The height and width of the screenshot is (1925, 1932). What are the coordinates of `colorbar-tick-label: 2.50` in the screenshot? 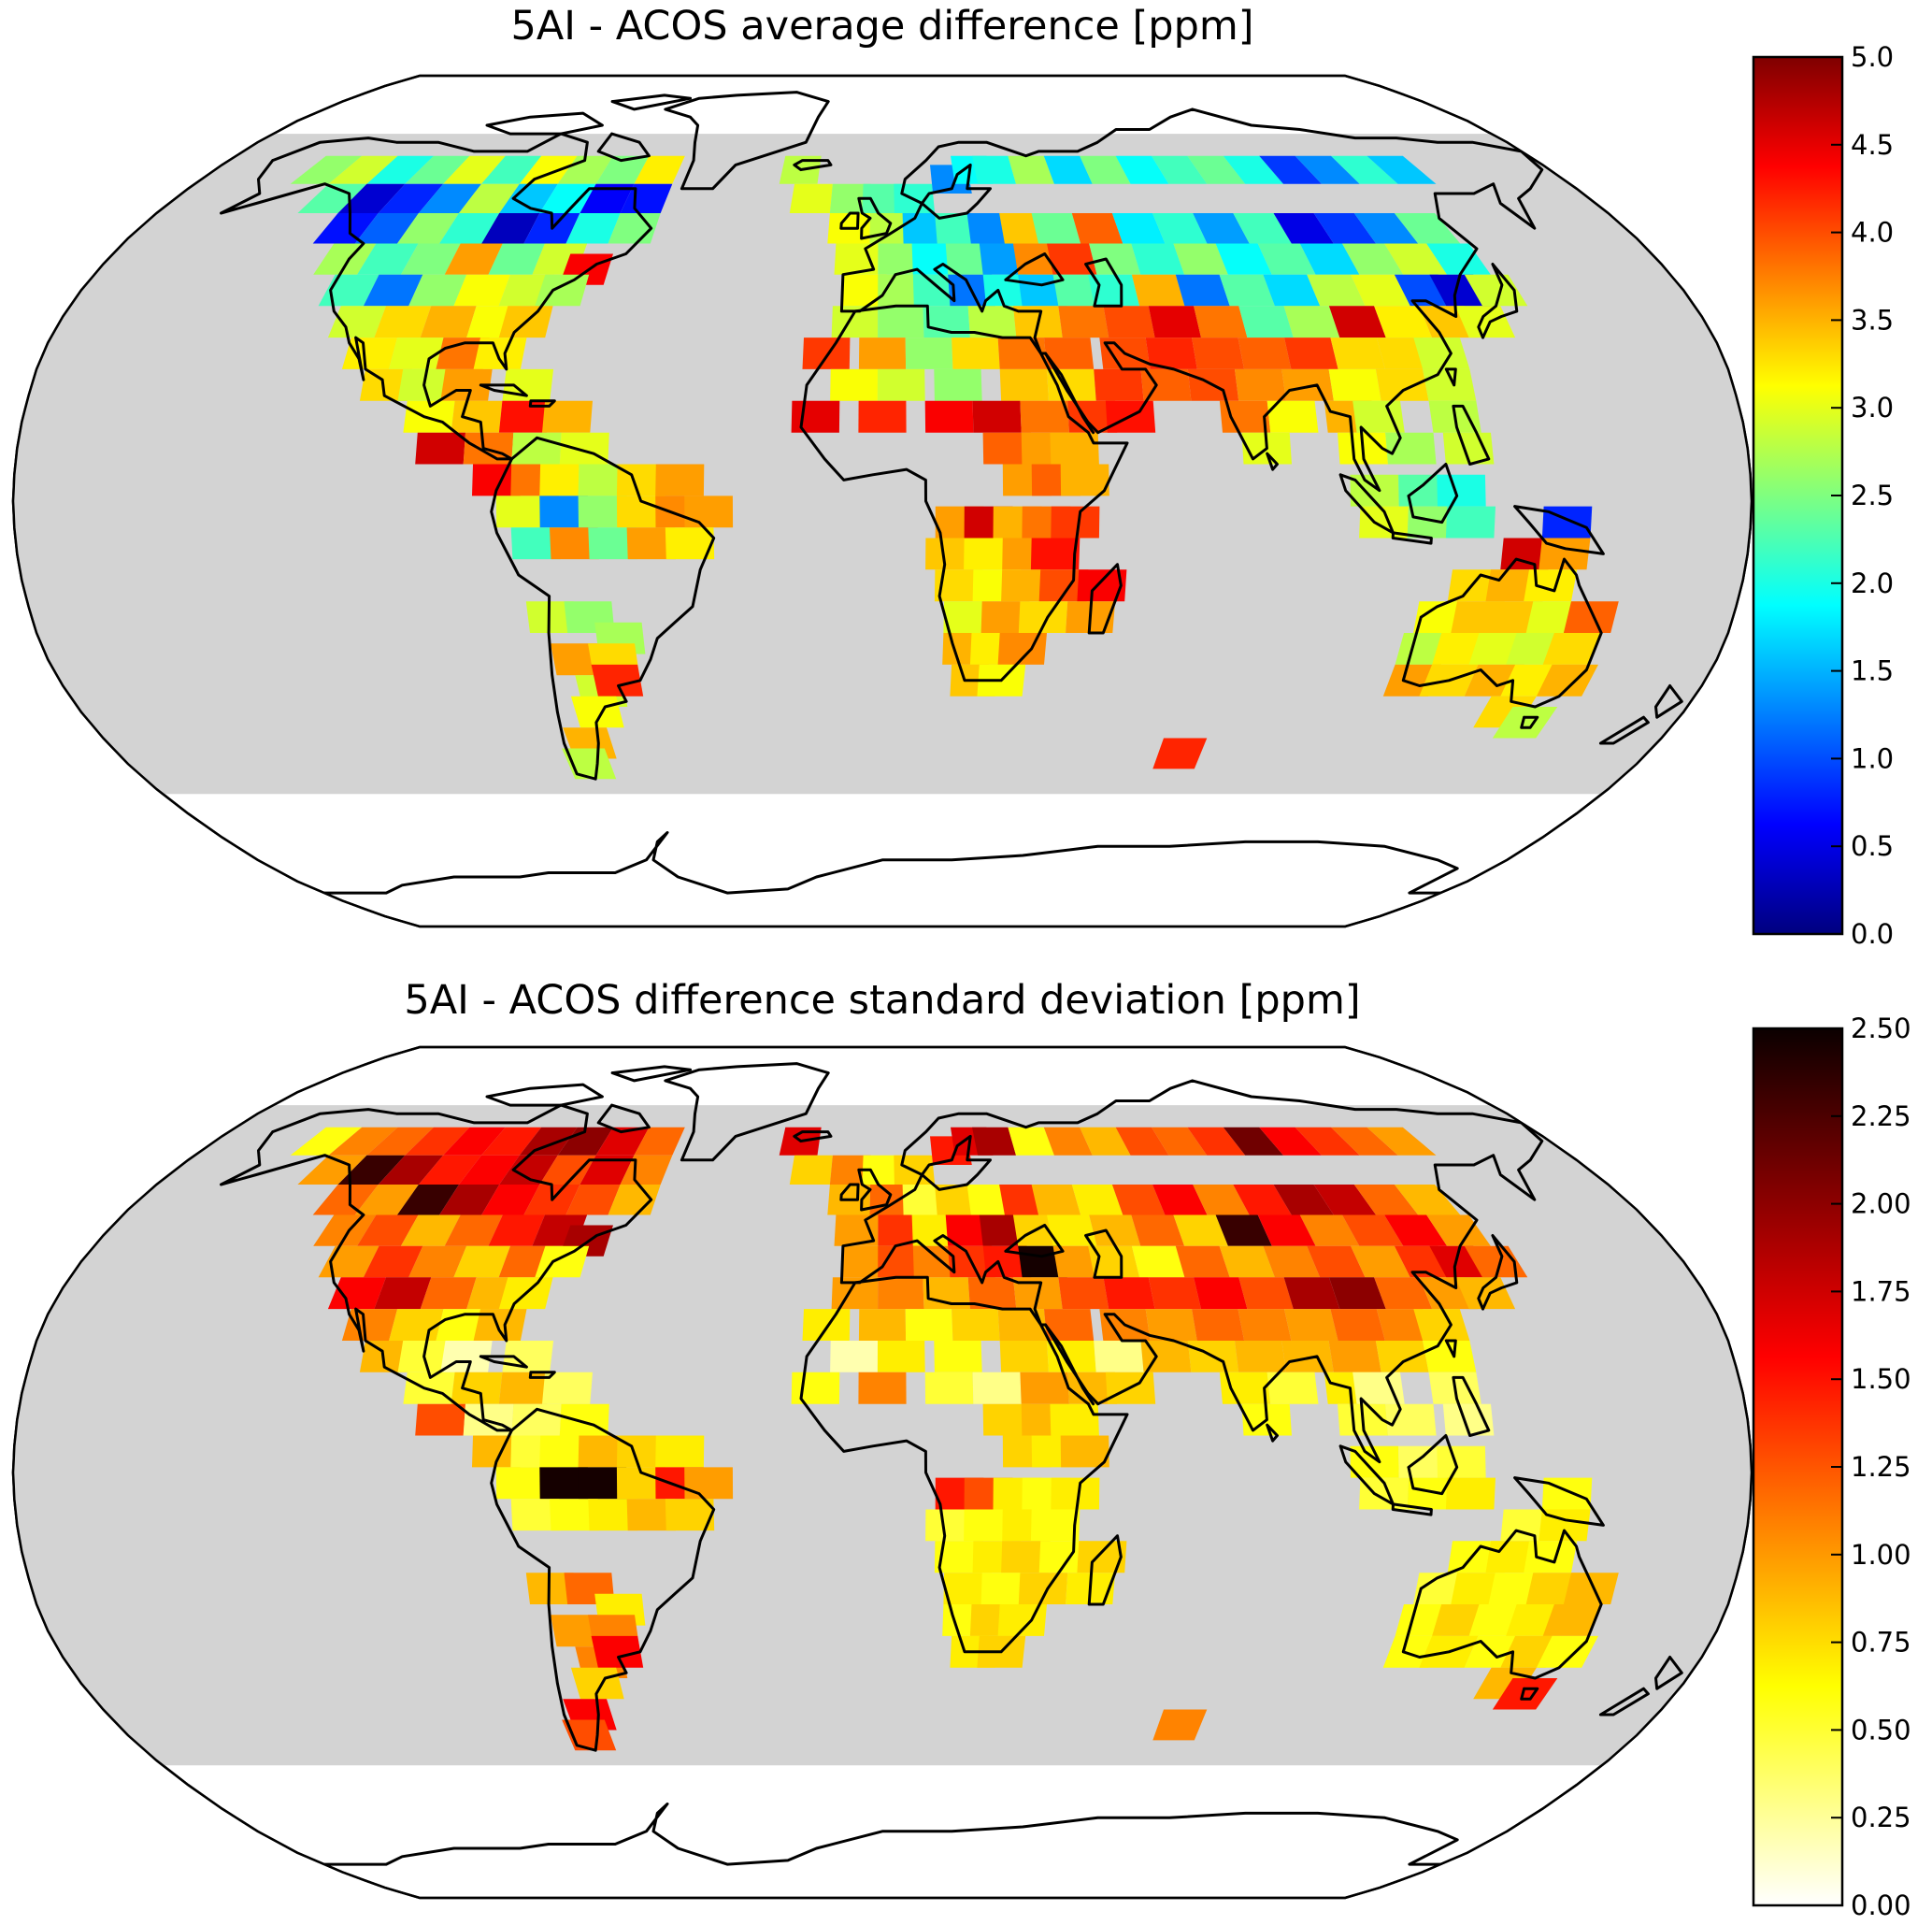 It's located at (1881, 1029).